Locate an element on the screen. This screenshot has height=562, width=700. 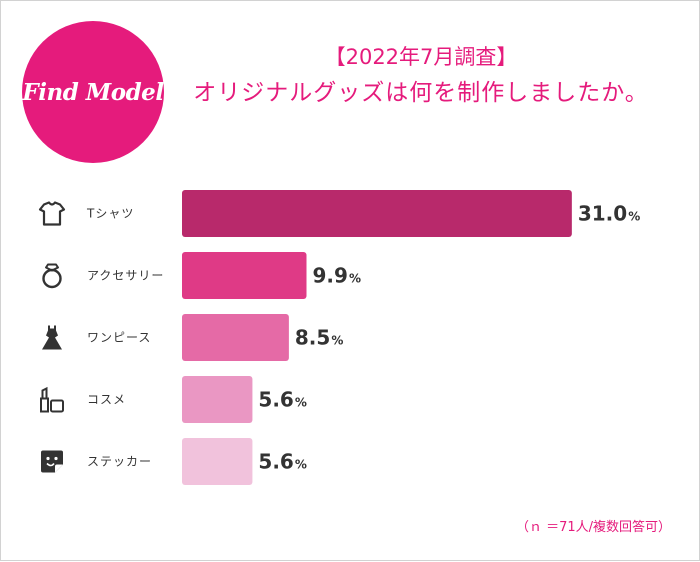
tshirt-icon is located at coordinates (52, 213).